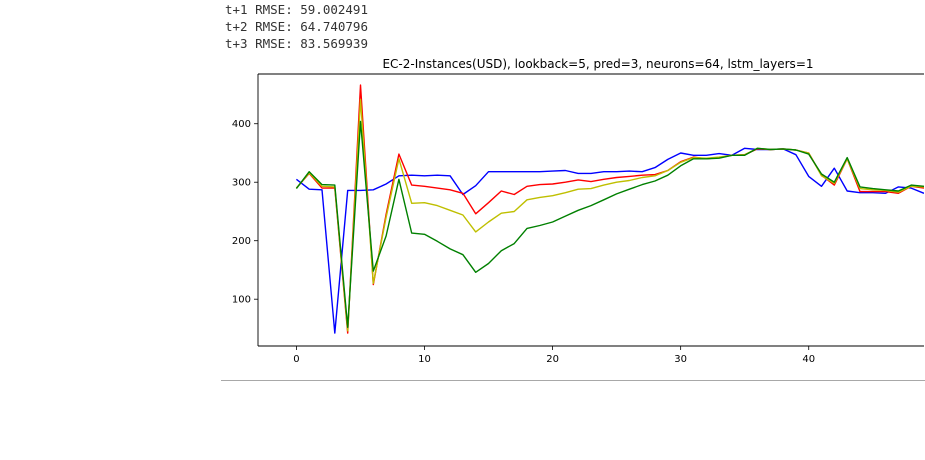 The height and width of the screenshot is (460, 925). I want to click on x-tick-label: 0, so click(296, 359).